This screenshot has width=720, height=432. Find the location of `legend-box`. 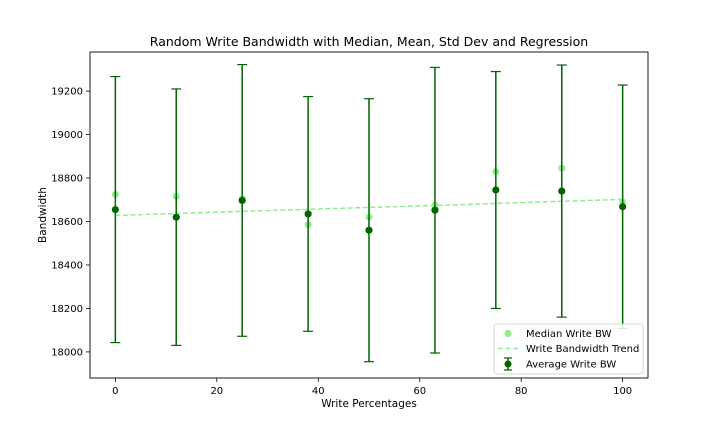

legend-box is located at coordinates (568, 349).